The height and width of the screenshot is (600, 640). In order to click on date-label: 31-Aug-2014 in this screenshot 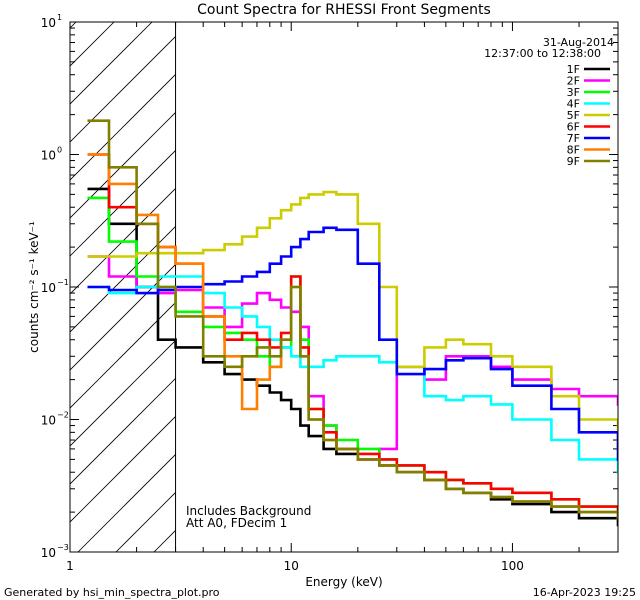, I will do `click(578, 42)`.